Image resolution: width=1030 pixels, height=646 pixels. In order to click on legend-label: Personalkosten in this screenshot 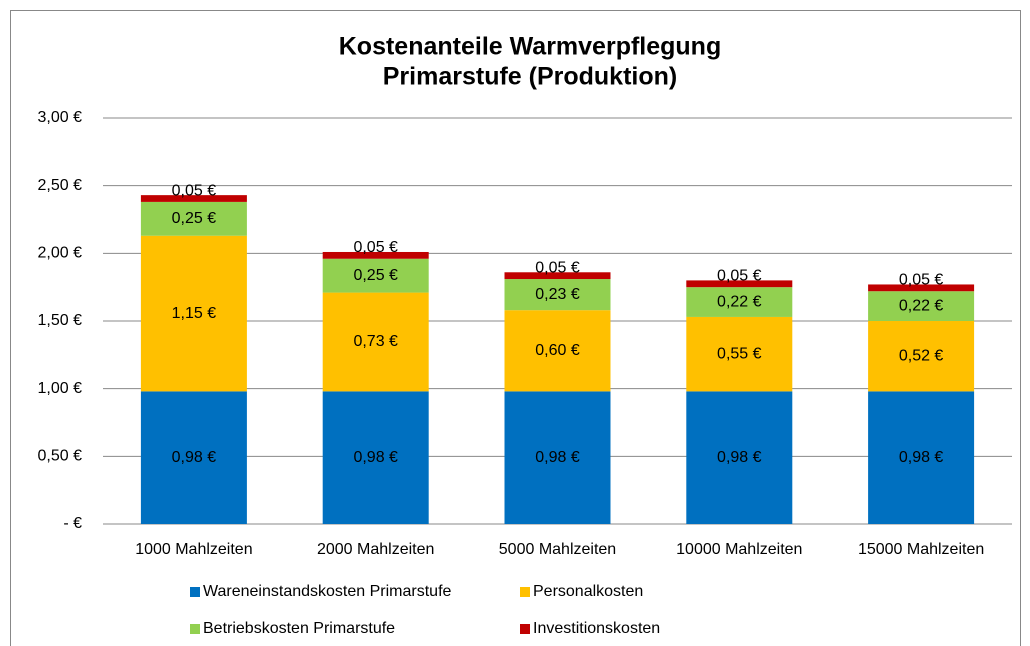, I will do `click(588, 591)`.